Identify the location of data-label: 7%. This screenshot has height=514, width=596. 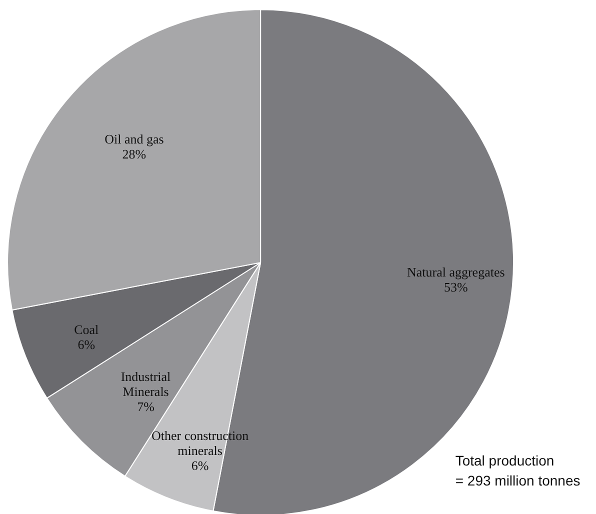
(146, 406).